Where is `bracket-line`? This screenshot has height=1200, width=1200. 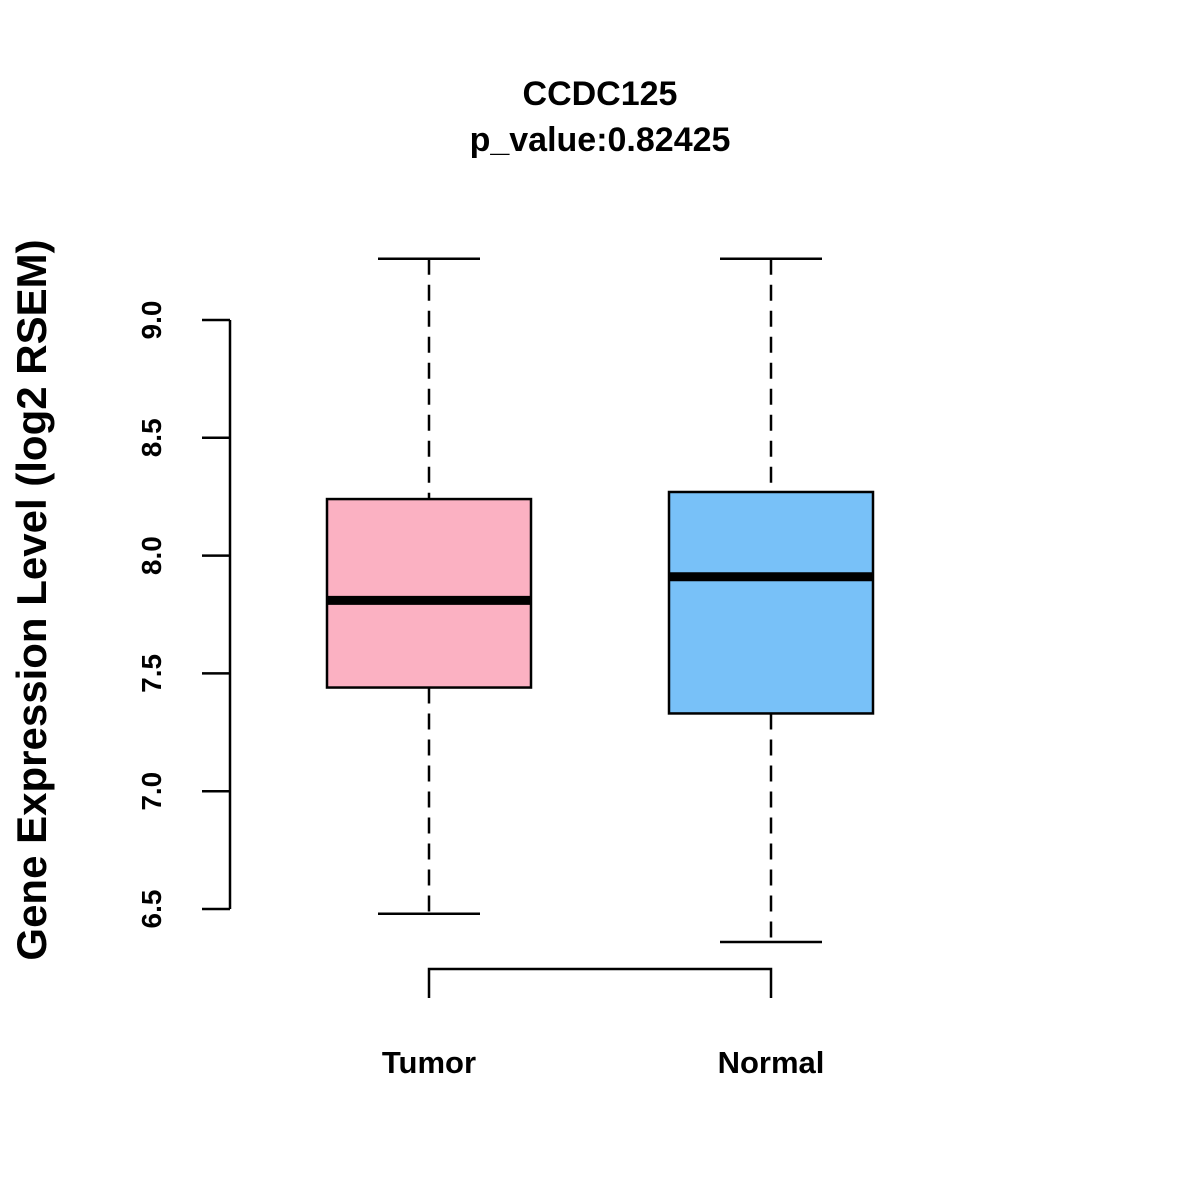
bracket-line is located at coordinates (600, 982).